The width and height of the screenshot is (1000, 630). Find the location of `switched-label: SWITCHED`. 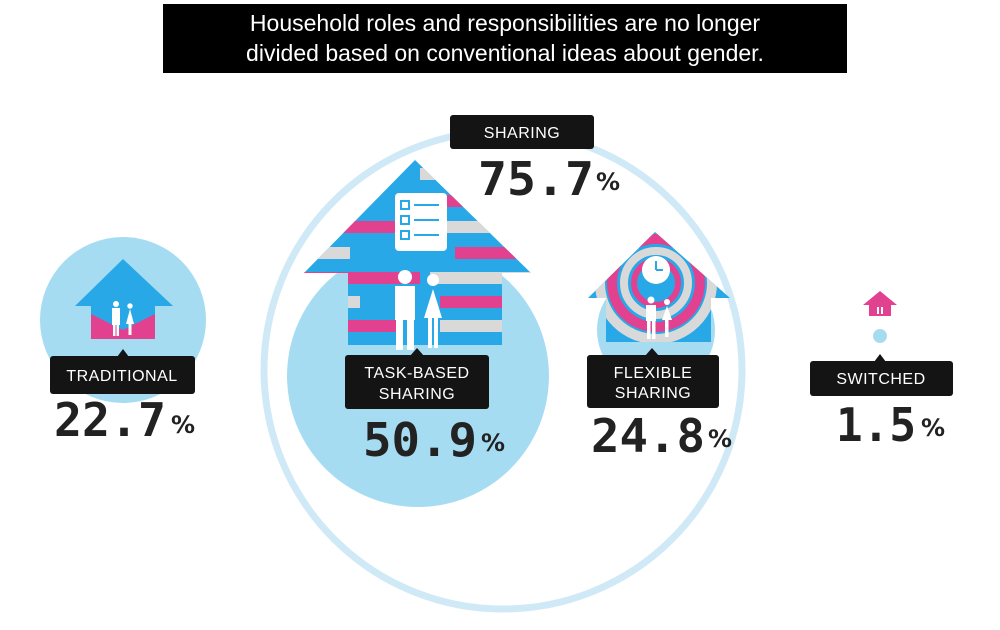

switched-label: SWITCHED is located at coordinates (881, 375).